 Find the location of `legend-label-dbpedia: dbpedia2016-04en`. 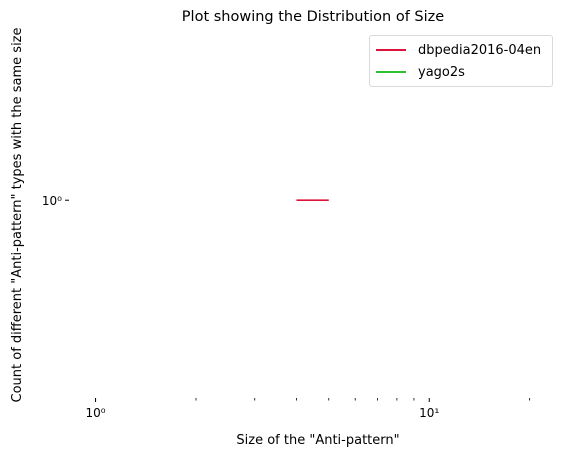

legend-label-dbpedia: dbpedia2016-04en is located at coordinates (480, 50).